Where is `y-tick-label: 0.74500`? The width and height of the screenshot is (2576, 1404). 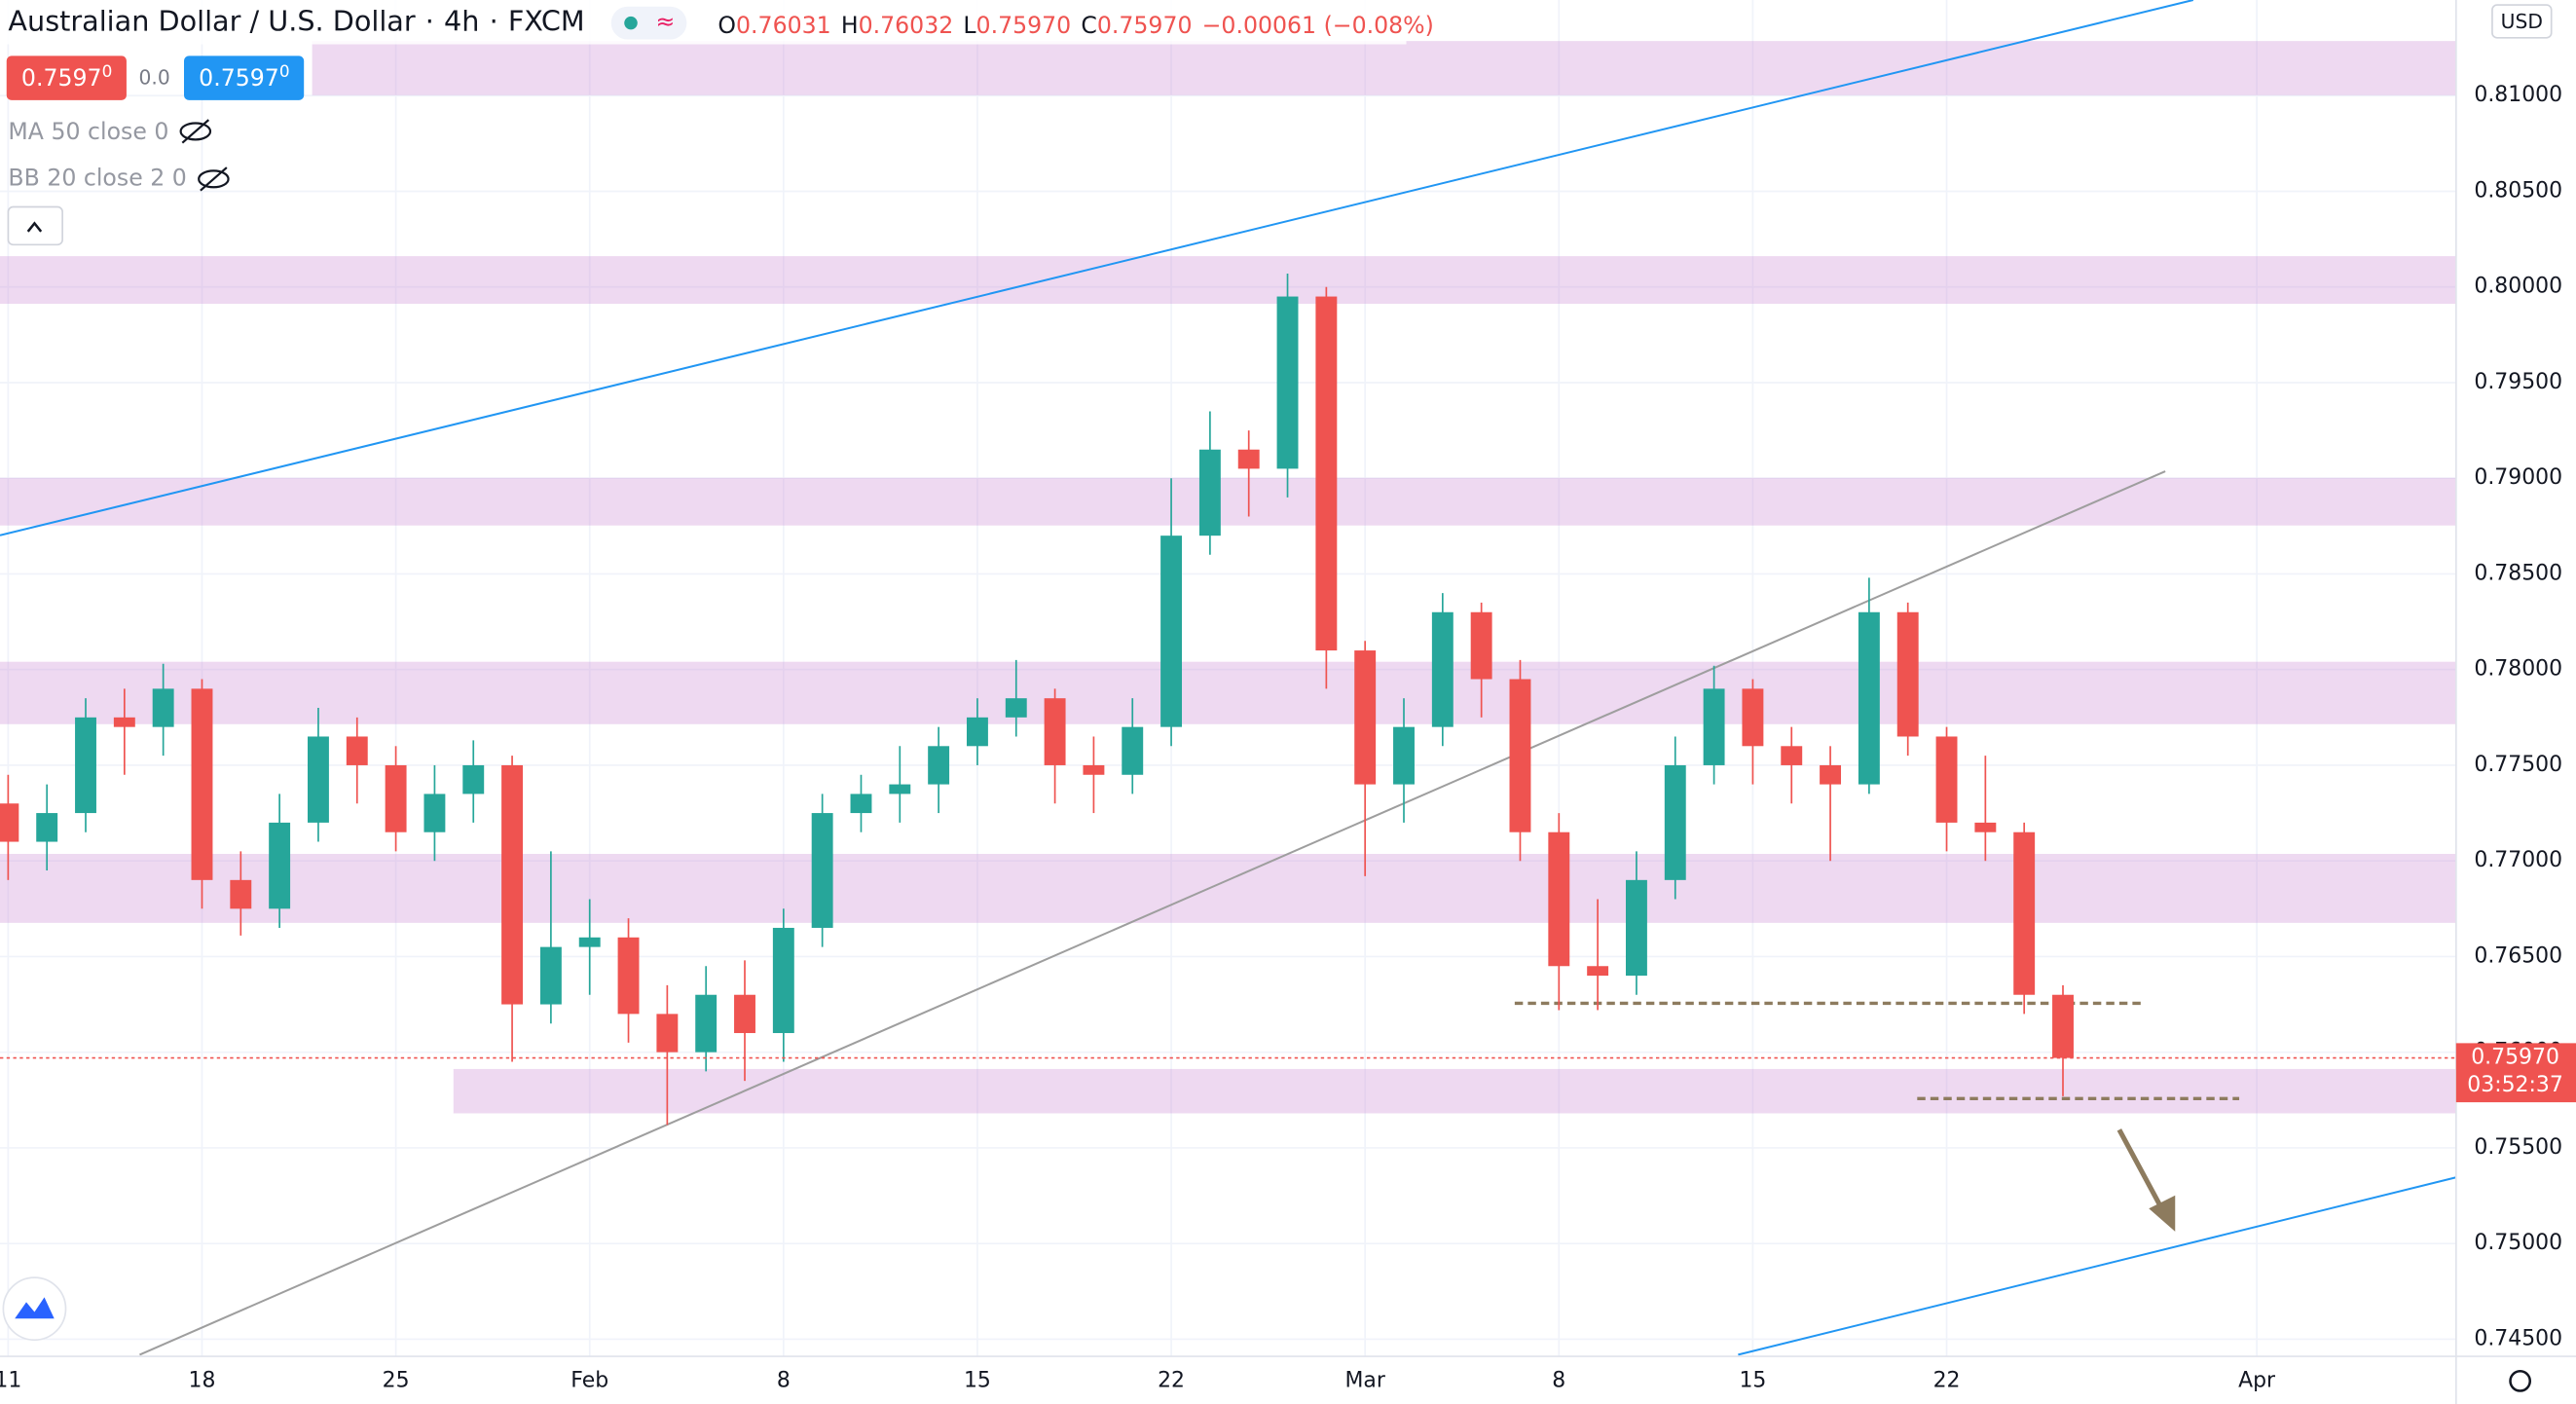 y-tick-label: 0.74500 is located at coordinates (2518, 1338).